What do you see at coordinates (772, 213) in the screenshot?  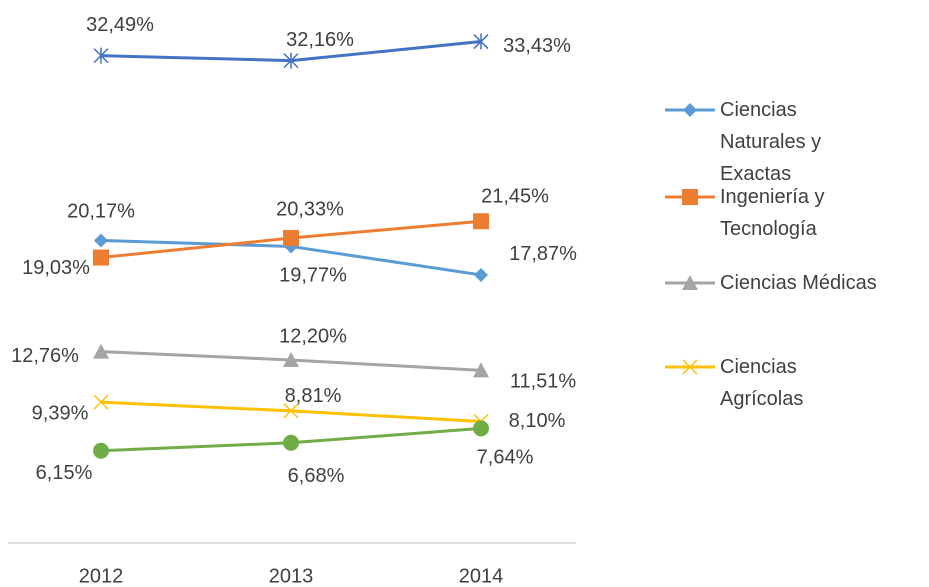 I see `legend-label: Ingeniería y Tecnología` at bounding box center [772, 213].